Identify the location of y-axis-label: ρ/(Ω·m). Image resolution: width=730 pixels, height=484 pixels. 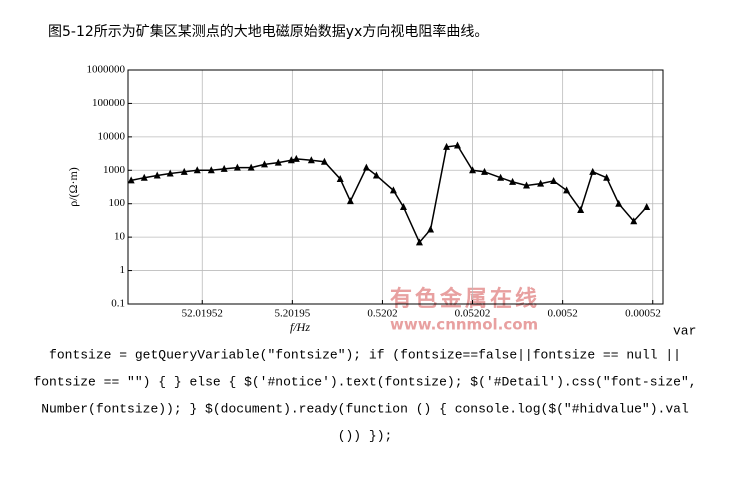
(73, 187).